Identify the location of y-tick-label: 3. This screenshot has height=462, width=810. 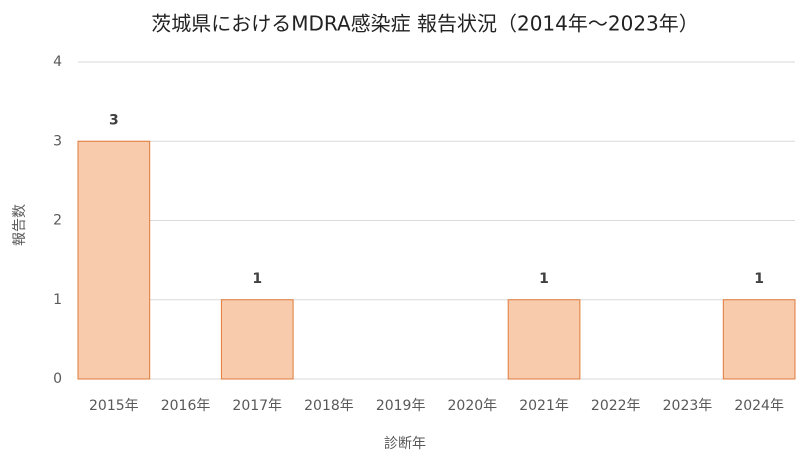
(57, 141).